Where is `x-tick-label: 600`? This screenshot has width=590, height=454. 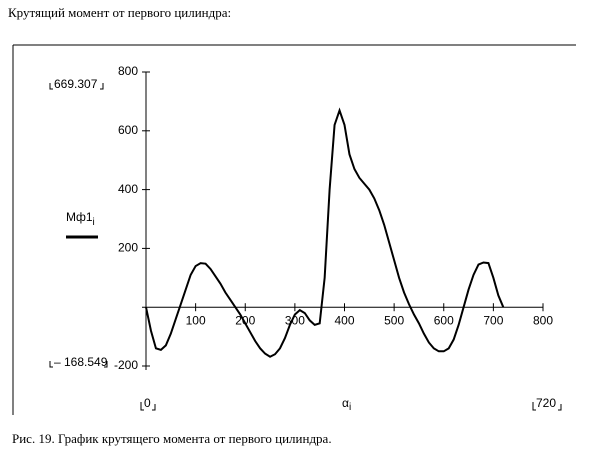
x-tick-label: 600 is located at coordinates (444, 320).